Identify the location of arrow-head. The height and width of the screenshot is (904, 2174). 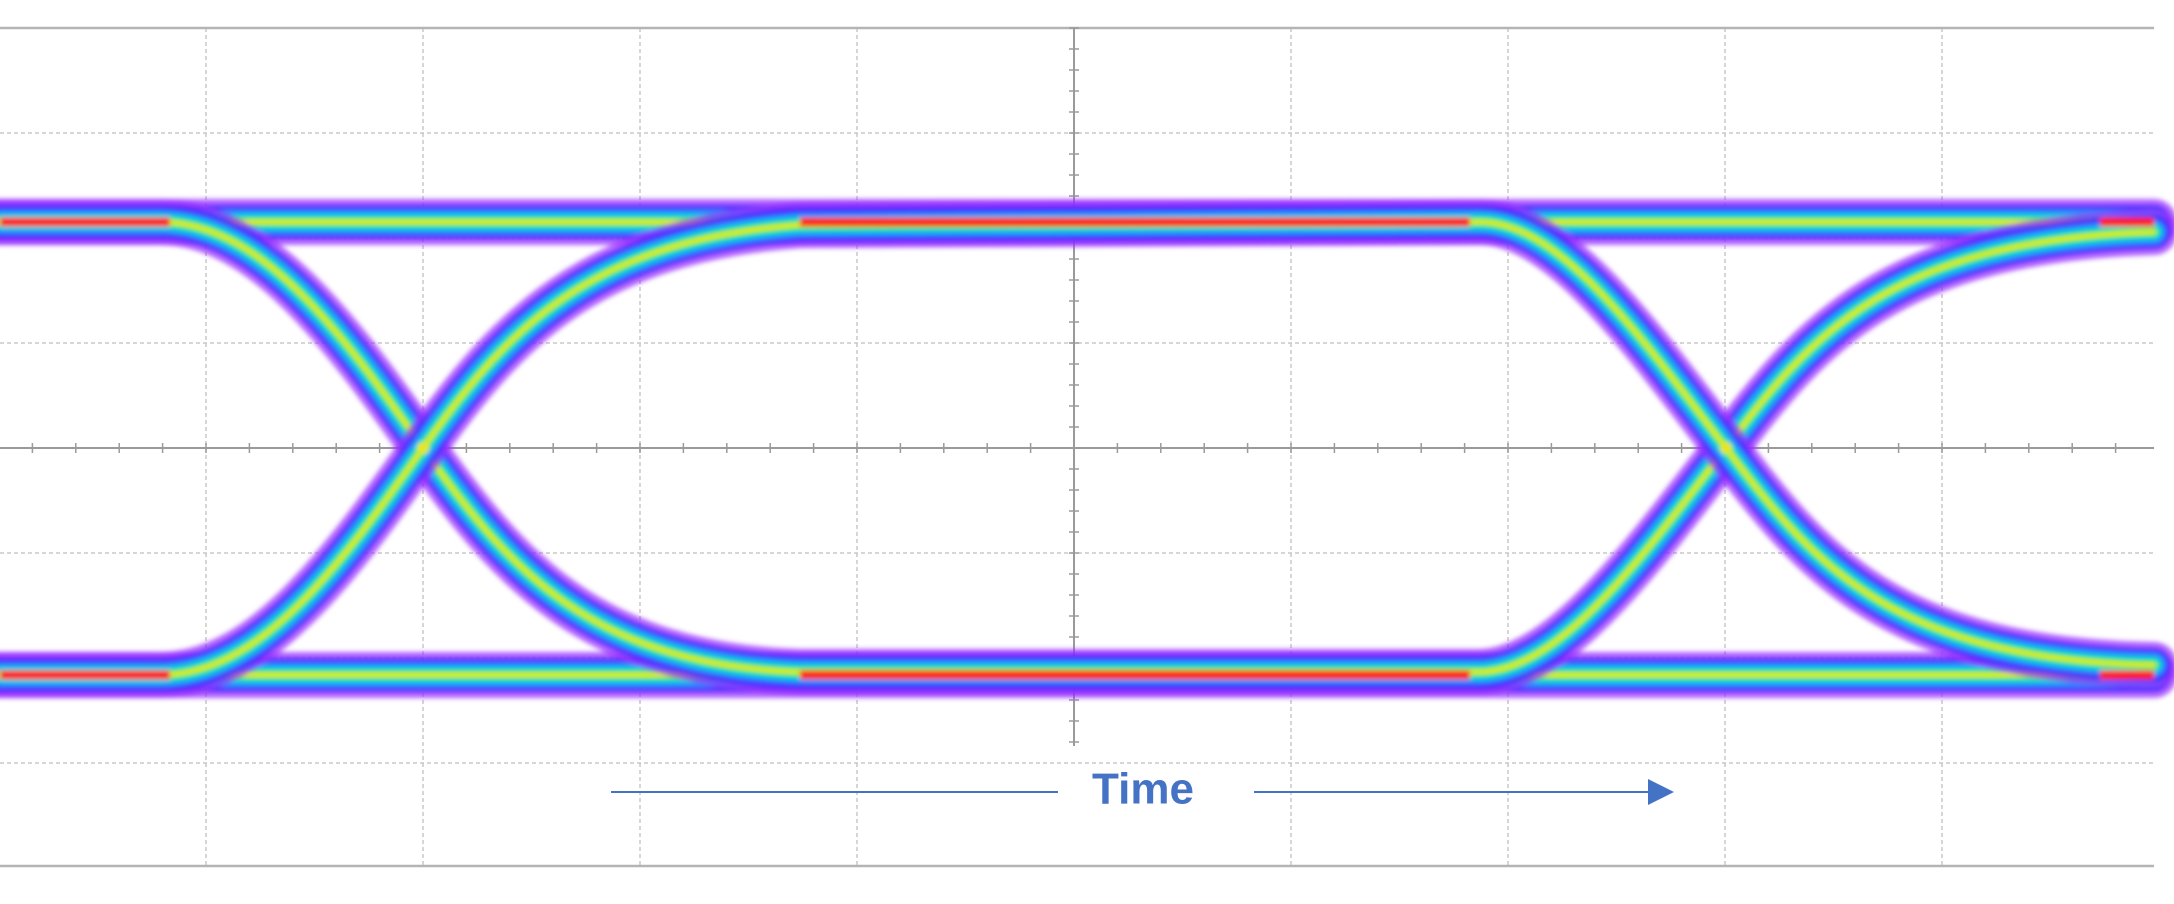
(1661, 792).